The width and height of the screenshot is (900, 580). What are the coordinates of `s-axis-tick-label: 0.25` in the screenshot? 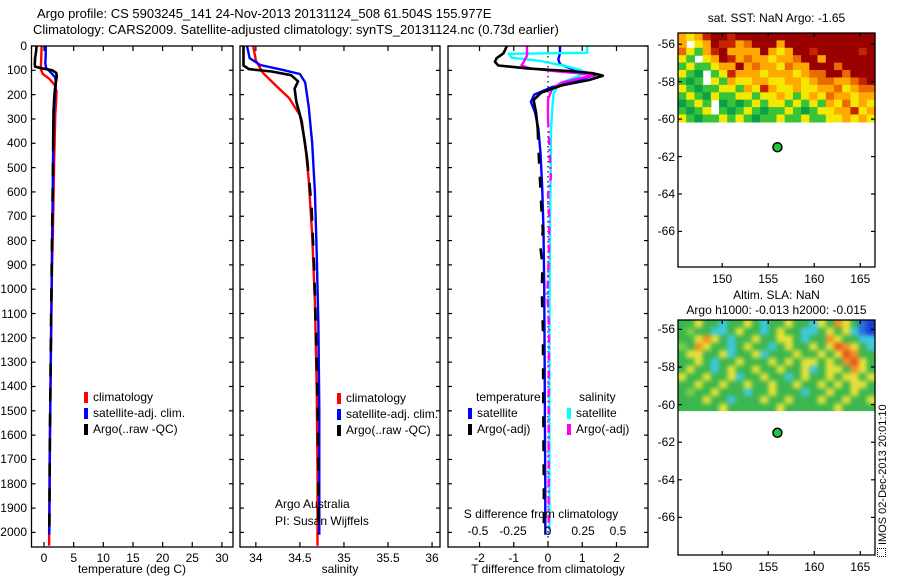 It's located at (583, 531).